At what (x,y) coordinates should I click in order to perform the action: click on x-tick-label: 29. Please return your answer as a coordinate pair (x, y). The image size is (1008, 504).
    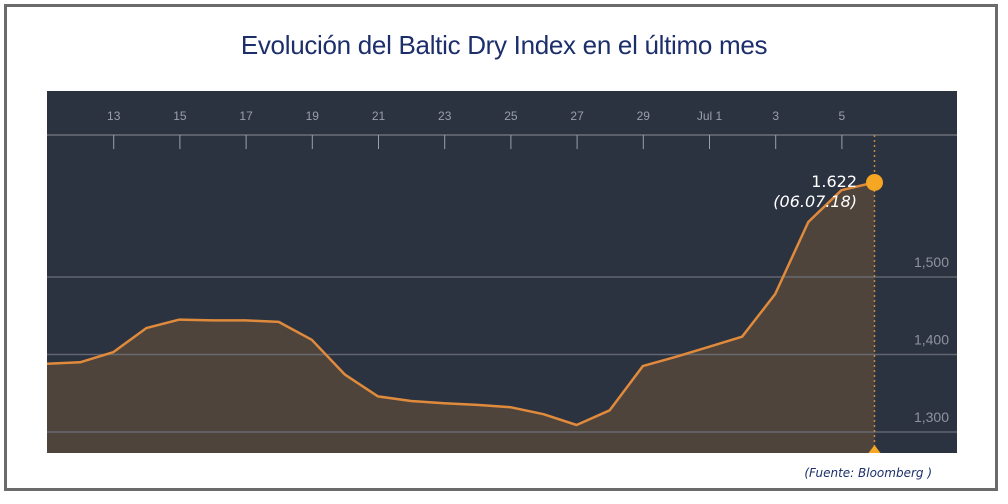
    Looking at the image, I should click on (644, 116).